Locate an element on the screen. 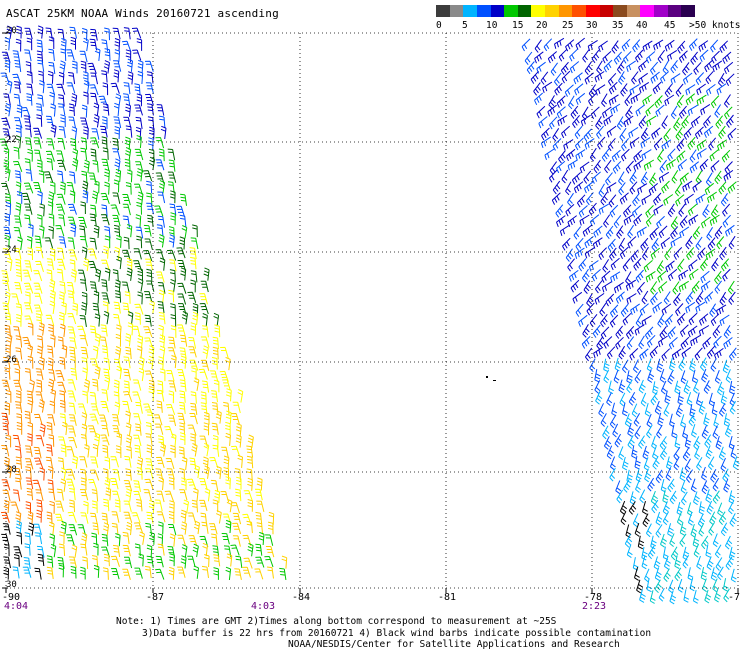 The width and height of the screenshot is (740, 650). pass-time-label: 4:04 is located at coordinates (16, 606).